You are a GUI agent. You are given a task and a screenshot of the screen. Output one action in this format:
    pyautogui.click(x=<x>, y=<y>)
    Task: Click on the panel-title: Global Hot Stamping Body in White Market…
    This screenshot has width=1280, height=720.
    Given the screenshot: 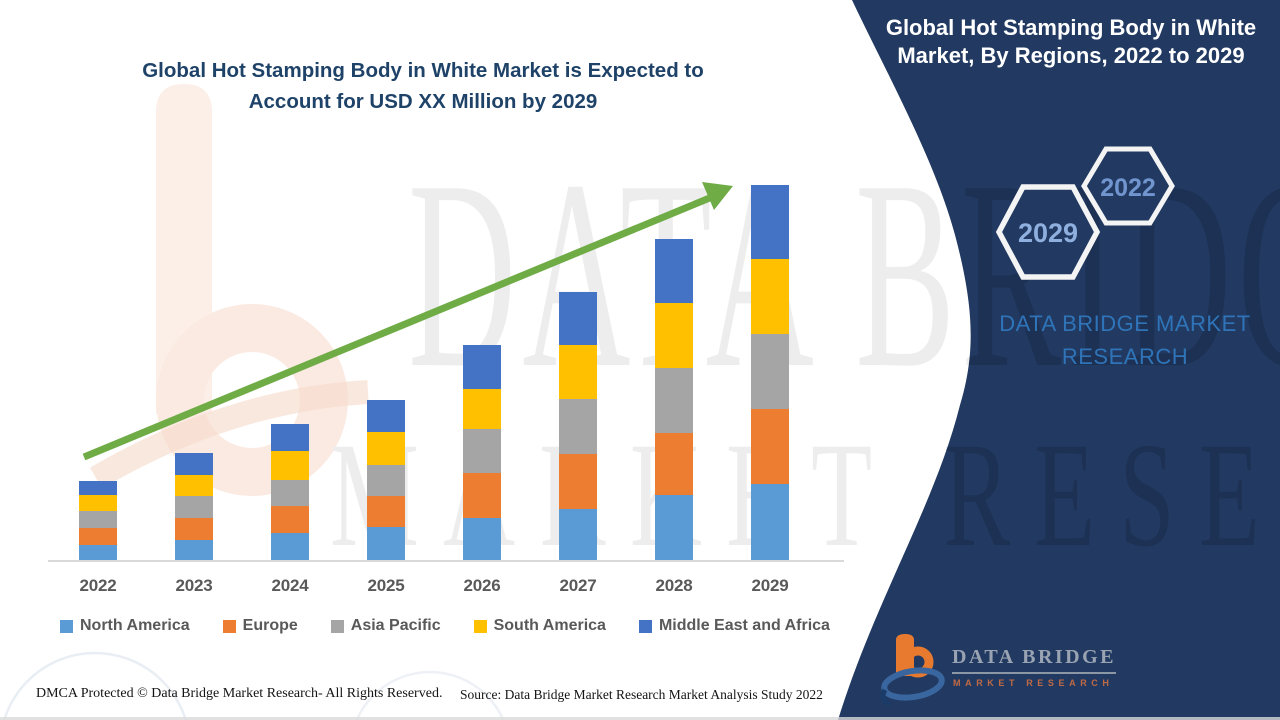 What is the action you would take?
    pyautogui.click(x=1071, y=42)
    